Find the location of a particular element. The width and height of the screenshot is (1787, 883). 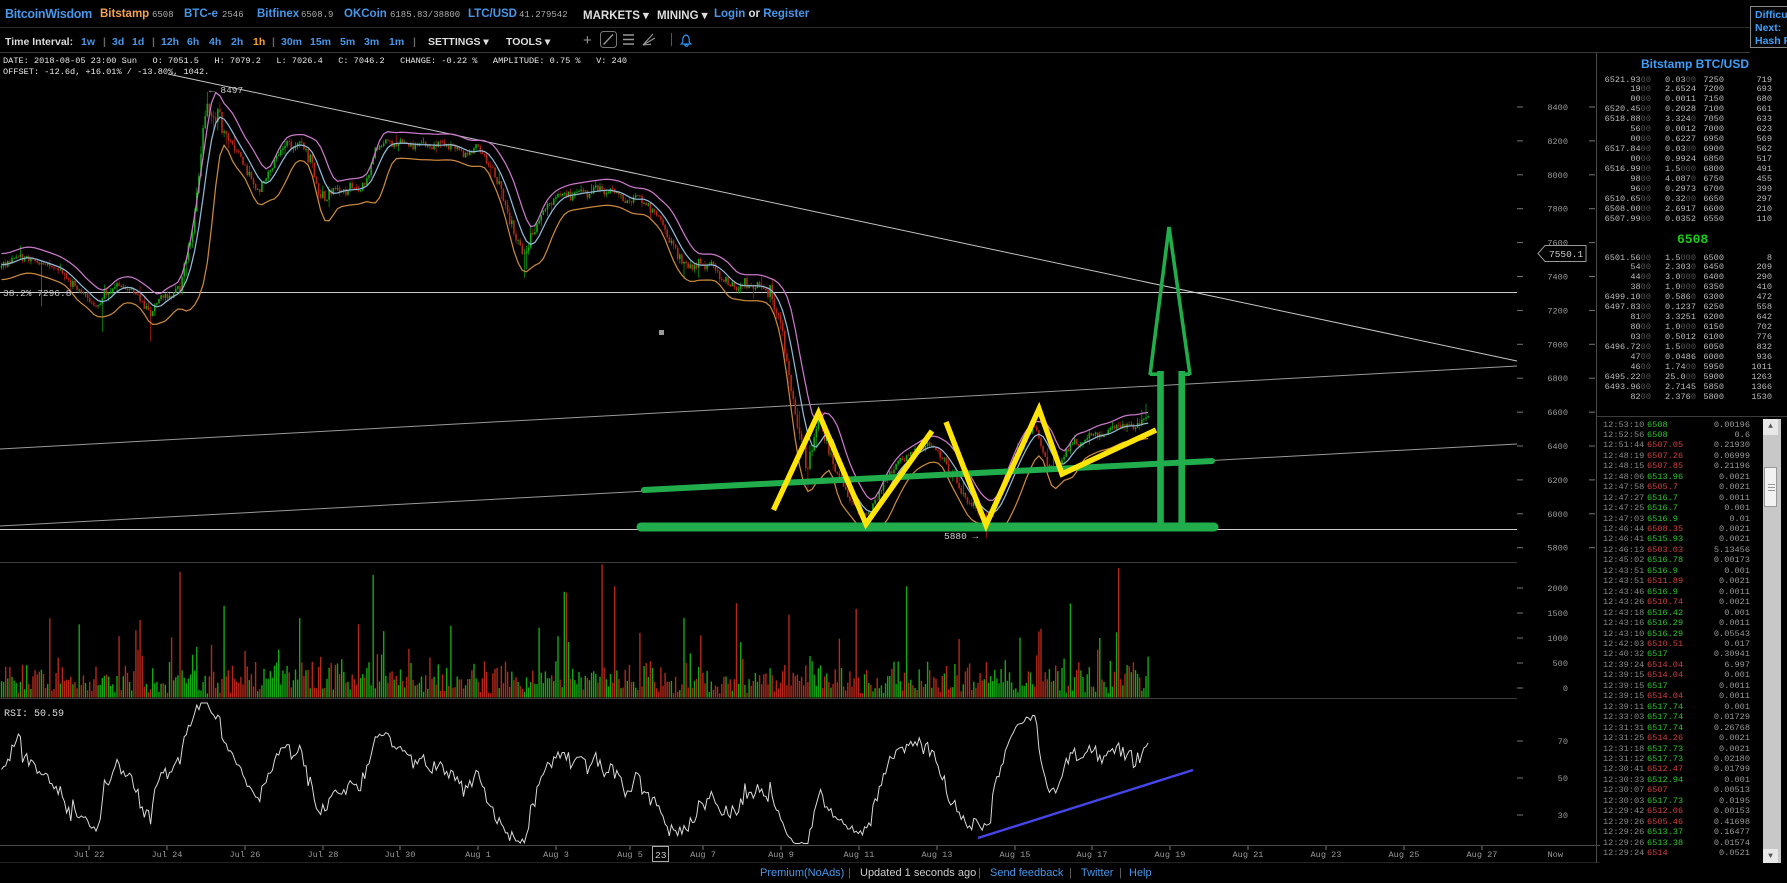

svg-text: Aug 25 is located at coordinates (1404, 855).